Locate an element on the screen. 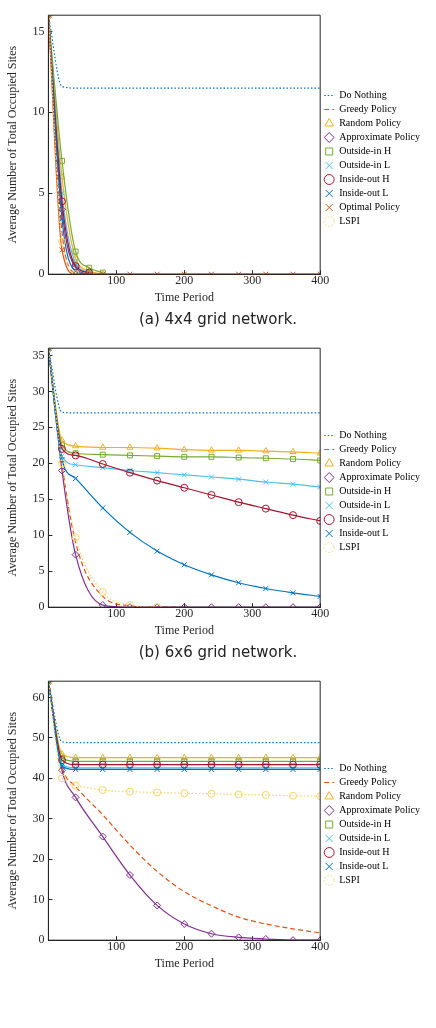 The image size is (436, 1028). y-tick-label: 25 is located at coordinates (38, 426).